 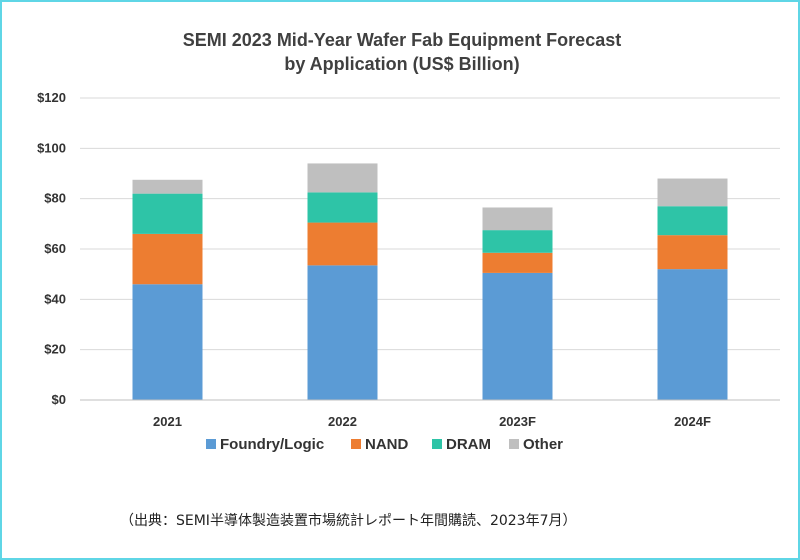 What do you see at coordinates (517, 219) in the screenshot?
I see `bar-other-2023f` at bounding box center [517, 219].